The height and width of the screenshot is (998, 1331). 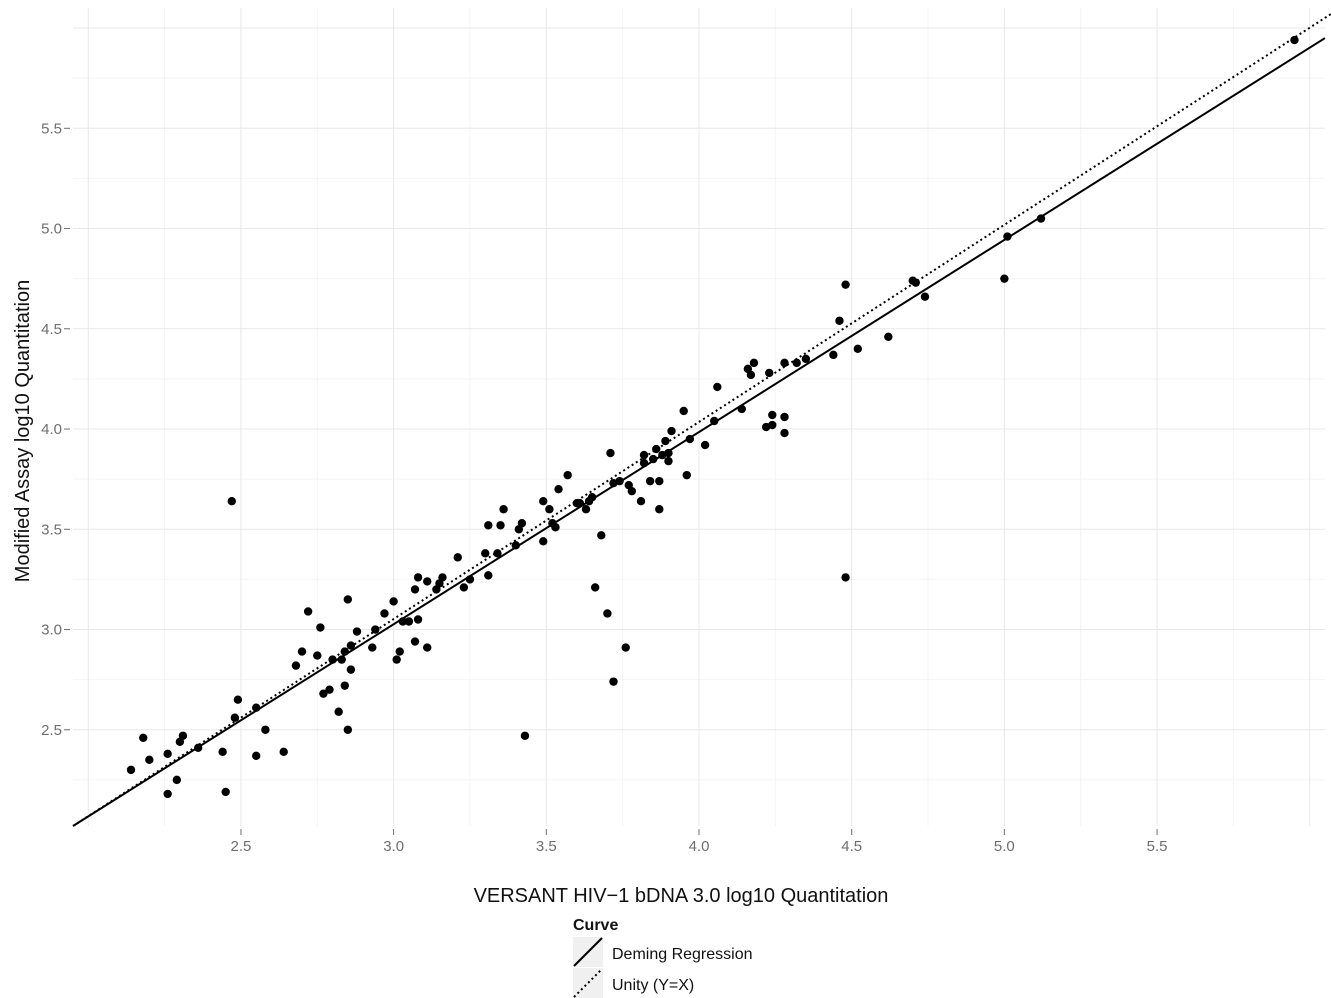 I want to click on y-tick-label: 4.5, so click(x=51, y=329).